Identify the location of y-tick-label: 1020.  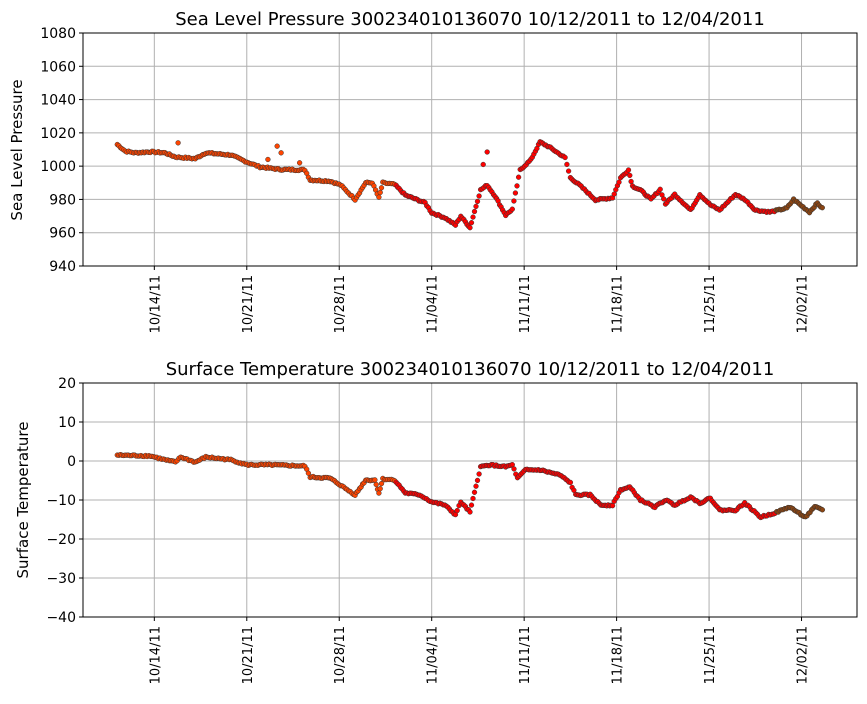
(58, 134).